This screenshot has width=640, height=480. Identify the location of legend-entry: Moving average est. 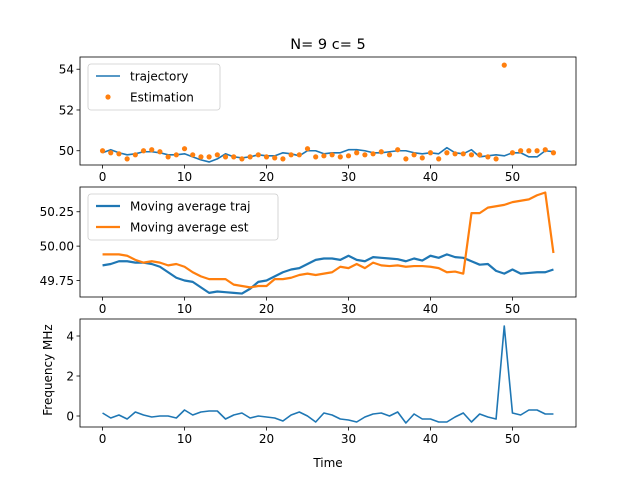
(189, 227).